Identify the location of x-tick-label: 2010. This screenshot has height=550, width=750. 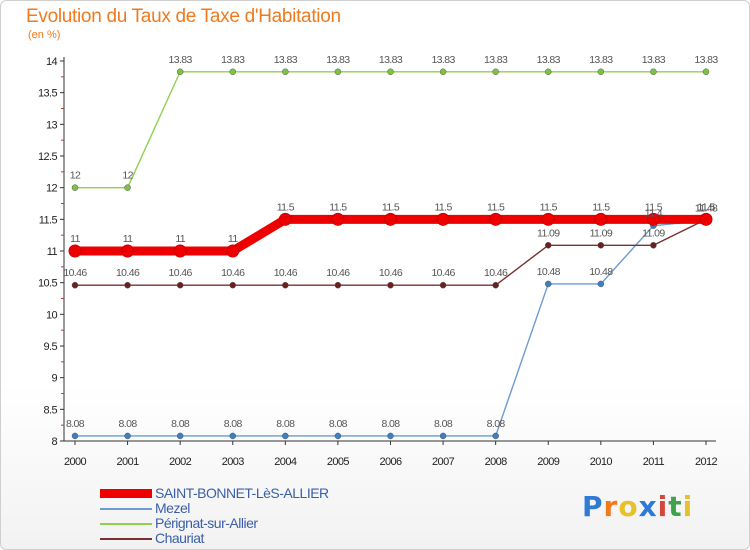
(601, 462).